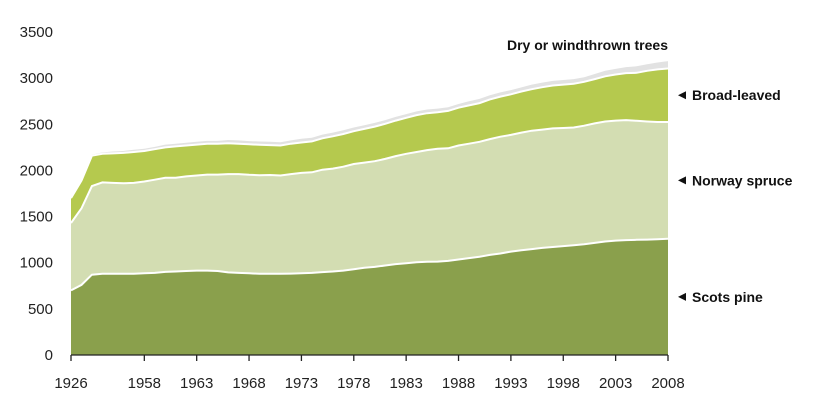 The width and height of the screenshot is (827, 418). I want to click on series-label-broad-leaved: Broad-leaved, so click(736, 95).